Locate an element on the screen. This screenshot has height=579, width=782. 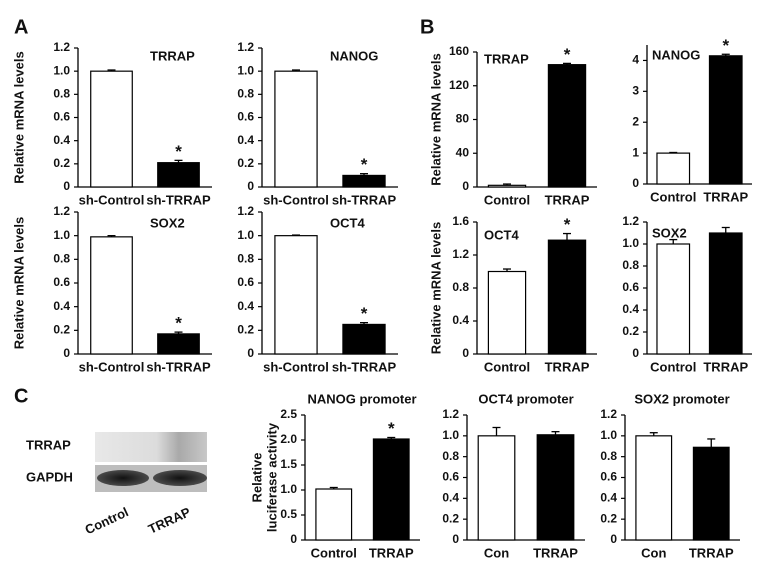
y-tick-label: 160 is located at coordinates (459, 51).